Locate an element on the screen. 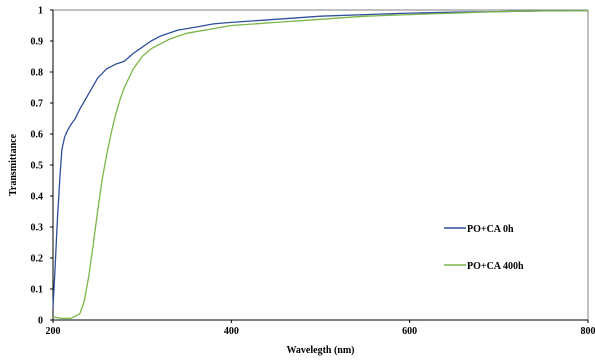 The width and height of the screenshot is (595, 361). y-tick-label: 1 is located at coordinates (40, 11).